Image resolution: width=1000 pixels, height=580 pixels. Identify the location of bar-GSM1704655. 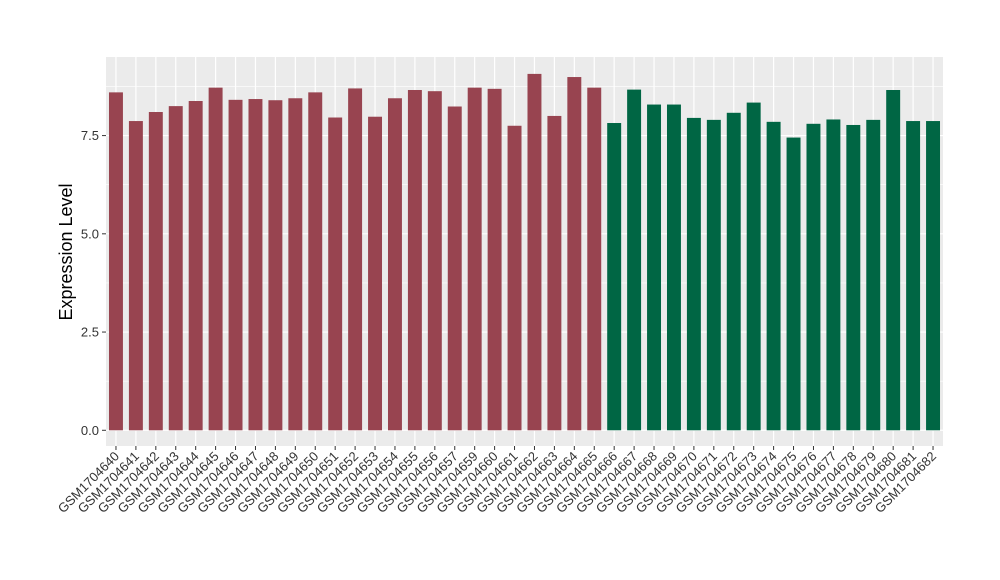
(414, 260).